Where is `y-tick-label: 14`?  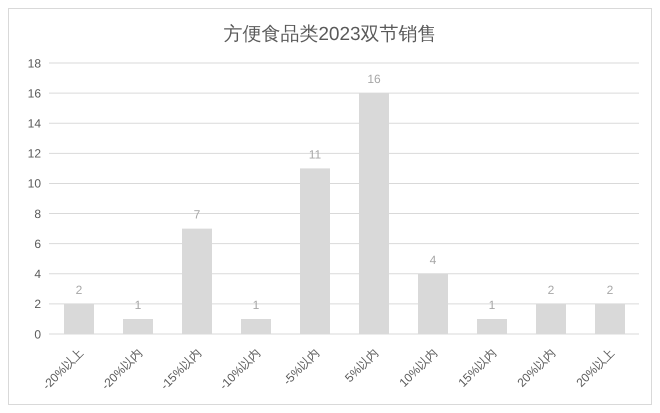 y-tick-label: 14 is located at coordinates (35, 123).